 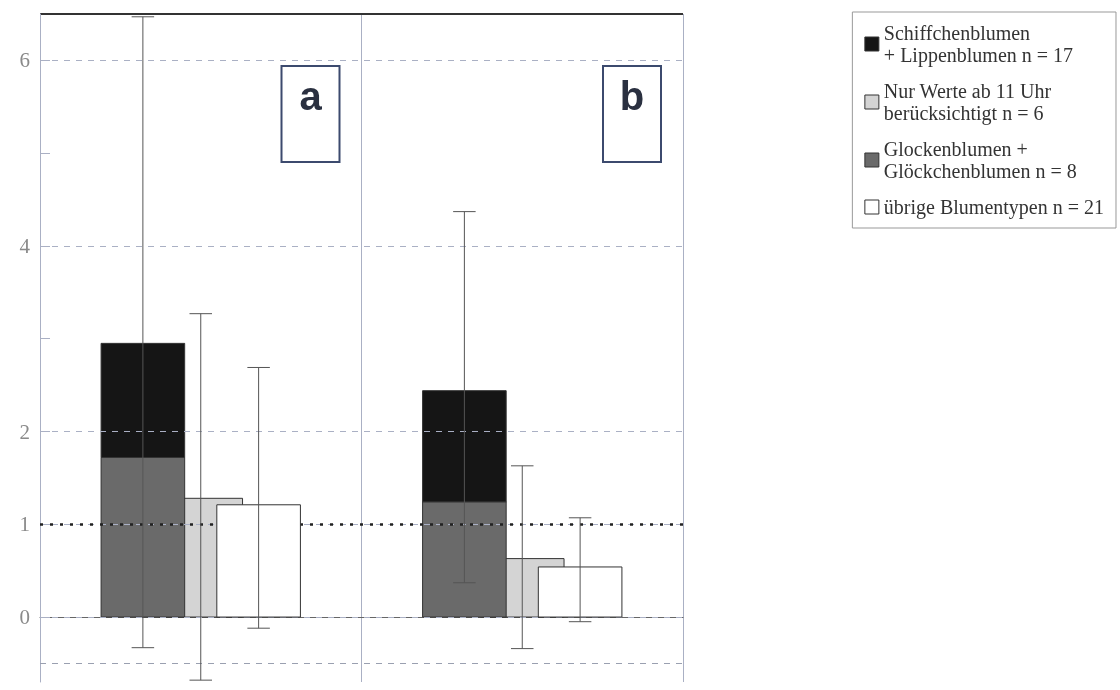 I want to click on legend-label: übrige Blumentypen n = 21, so click(x=993, y=207).